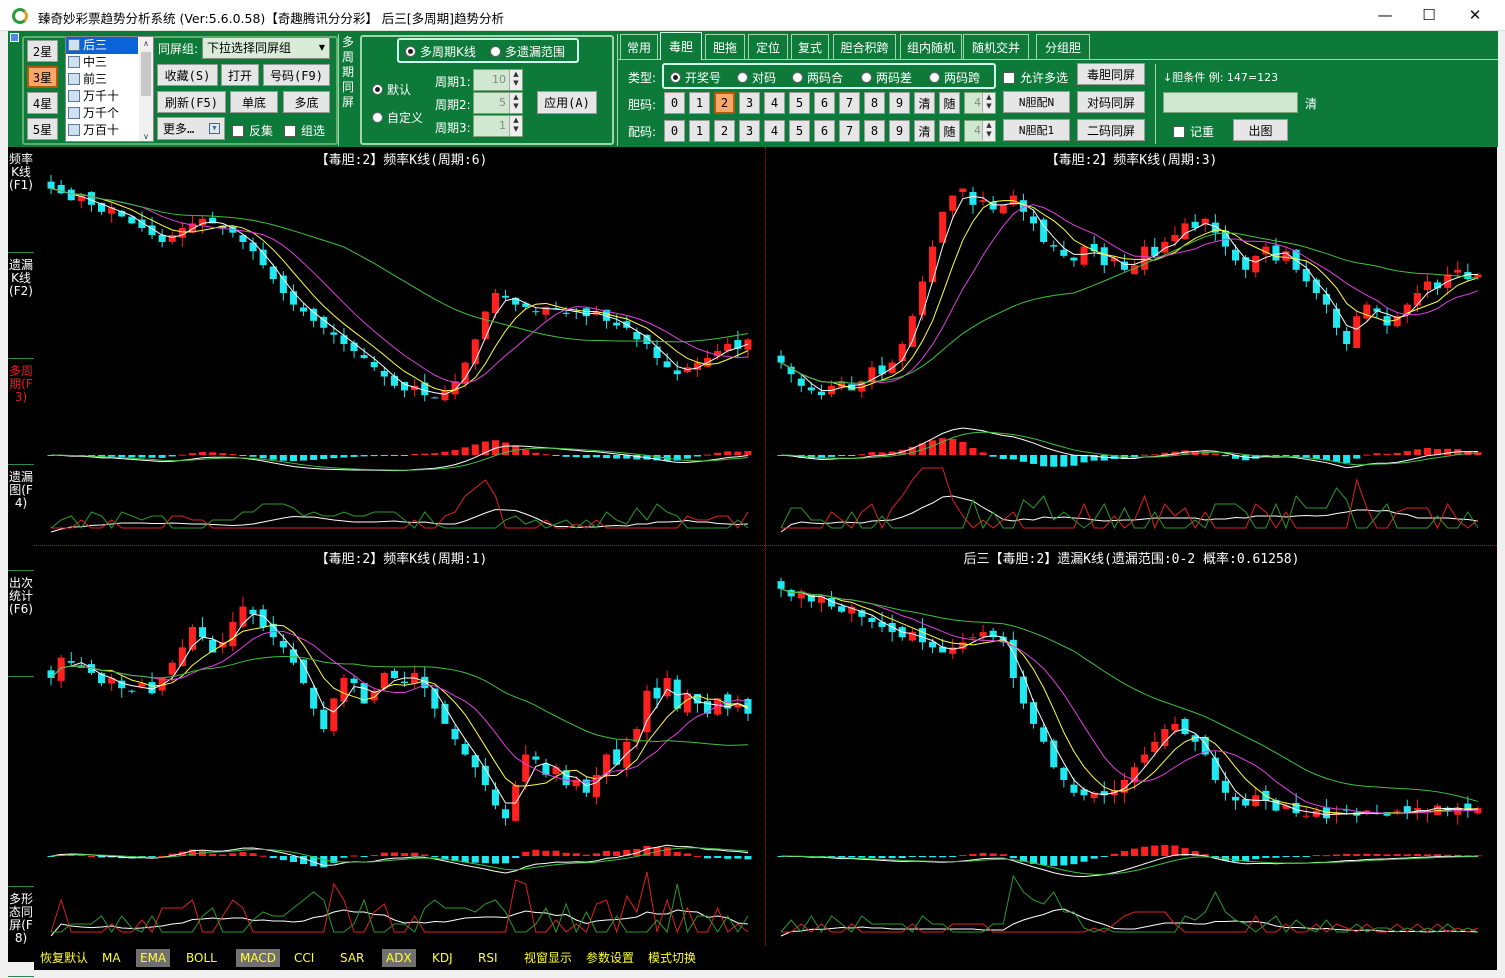 This screenshot has width=1505, height=978. What do you see at coordinates (1036, 102) in the screenshot?
I see `n-dan-pei-n-button: N胆配N` at bounding box center [1036, 102].